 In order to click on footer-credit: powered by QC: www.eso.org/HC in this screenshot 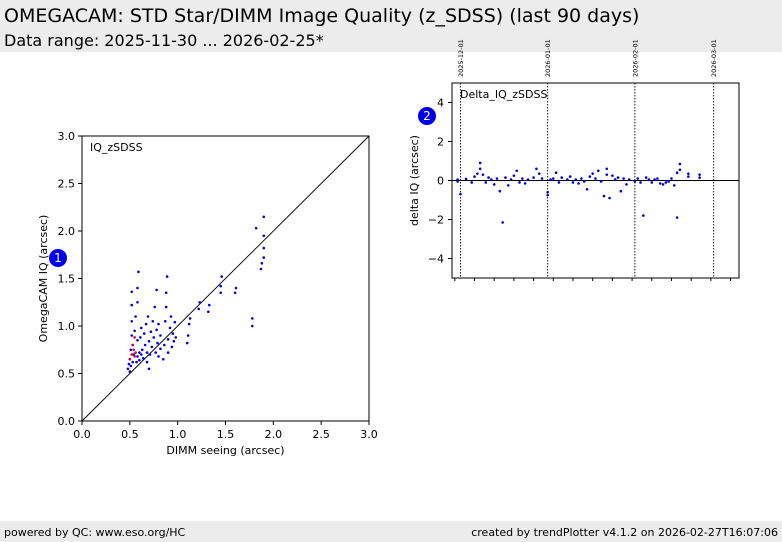, I will do `click(95, 532)`.